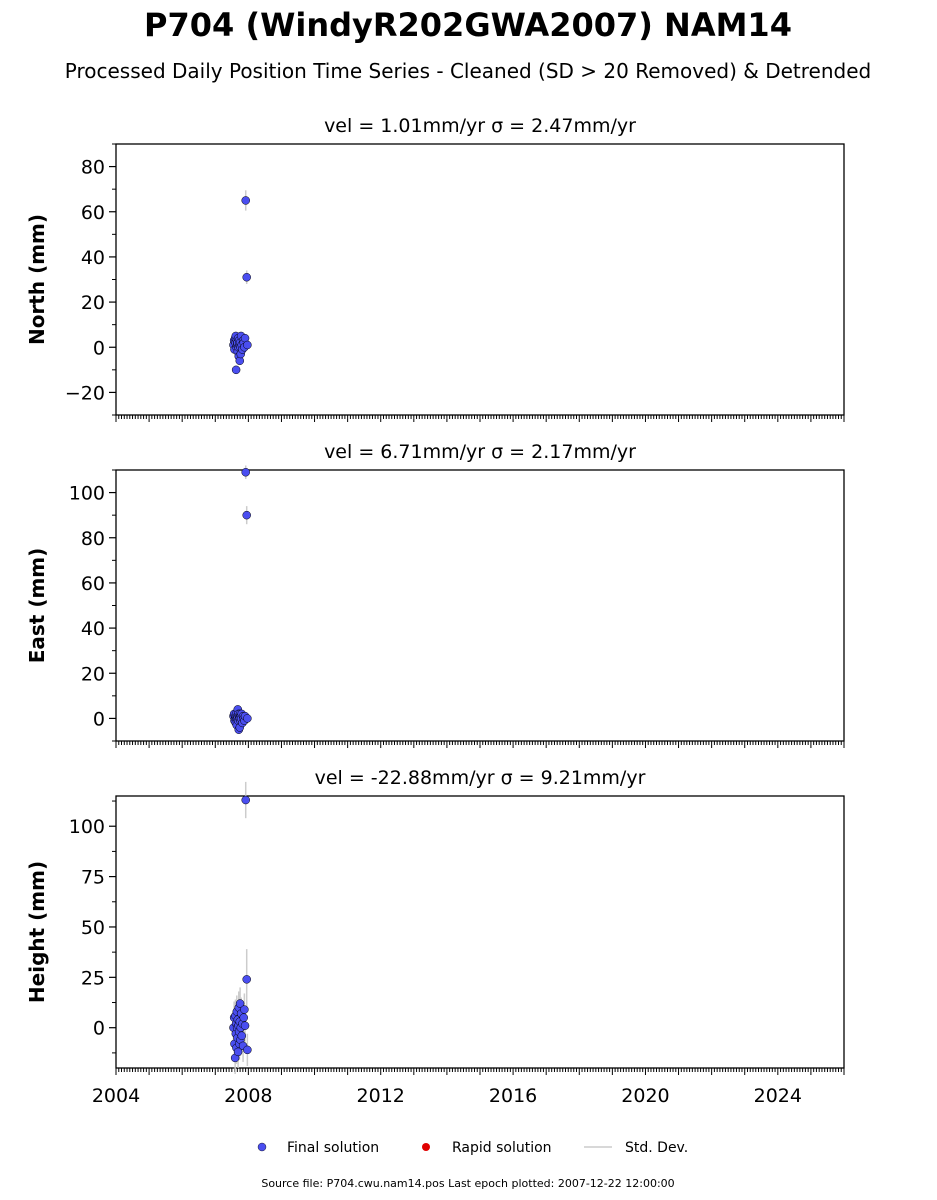  What do you see at coordinates (480, 778) in the screenshot?
I see `panel-title: vel = -22.88mm/yr σ = 9.21mm/yr` at bounding box center [480, 778].